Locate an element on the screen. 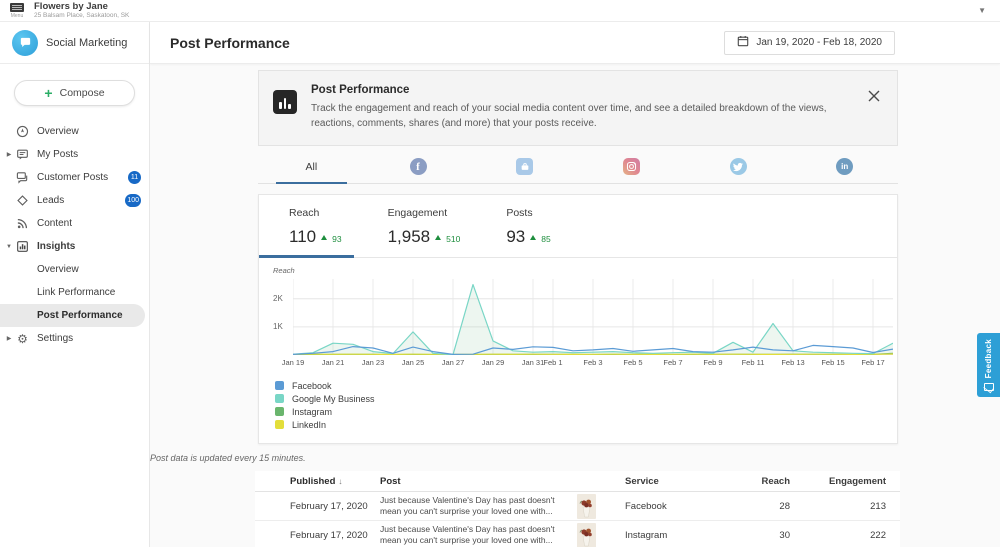  diamond-icon is located at coordinates (22, 200).